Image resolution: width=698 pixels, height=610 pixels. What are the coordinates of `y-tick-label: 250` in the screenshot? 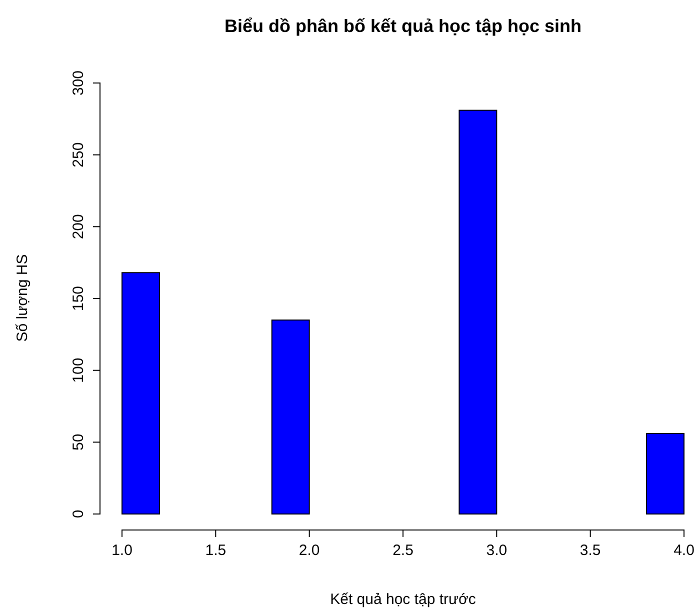 It's located at (78, 155).